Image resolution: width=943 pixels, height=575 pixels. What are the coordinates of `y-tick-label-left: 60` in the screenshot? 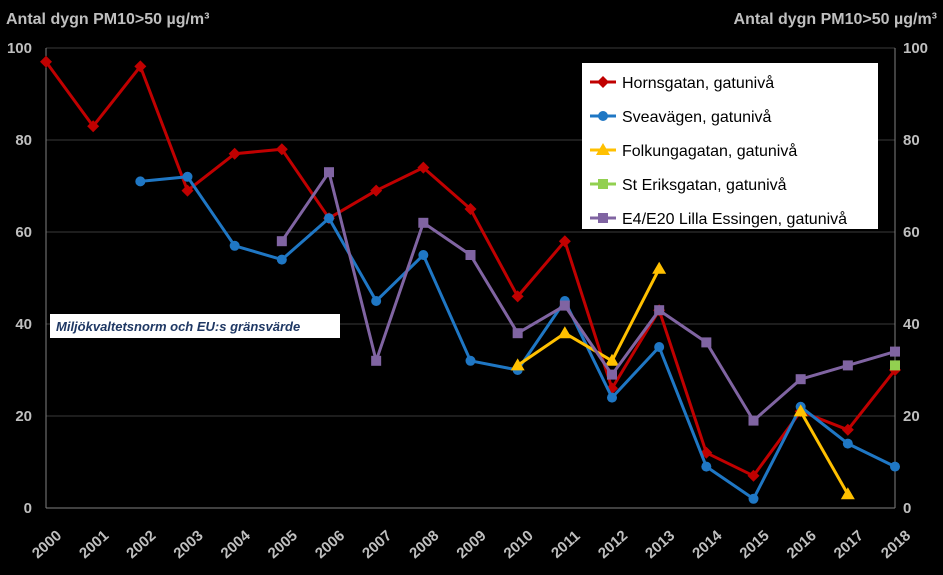 It's located at (23, 232).